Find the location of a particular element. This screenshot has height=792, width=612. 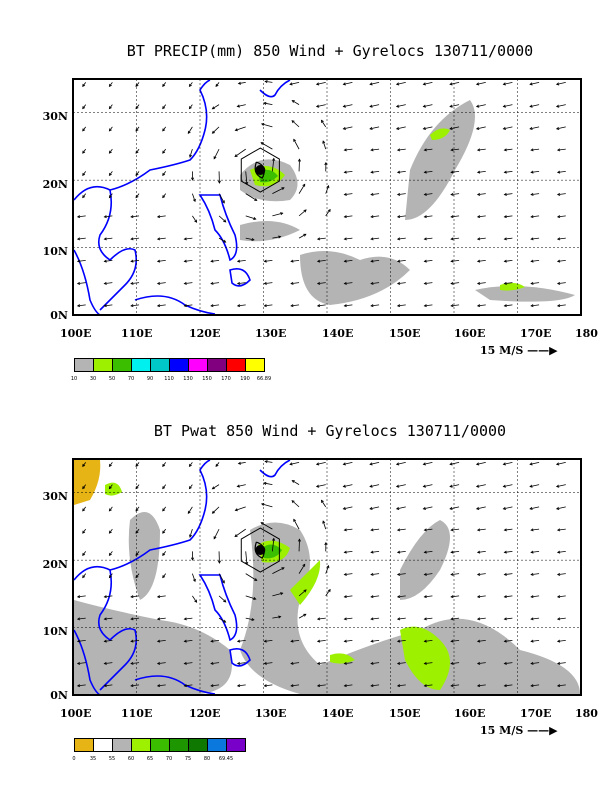

shaded-region is located at coordinates (425, 658).